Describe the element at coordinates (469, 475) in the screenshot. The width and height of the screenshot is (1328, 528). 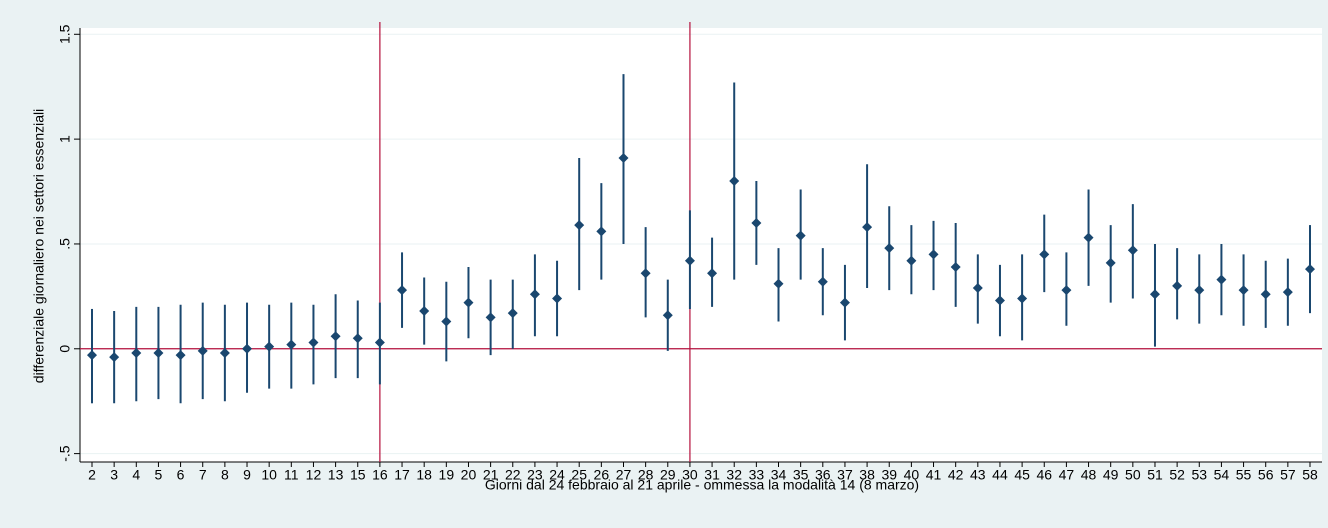
I see `x-tick-label: 20` at that location.